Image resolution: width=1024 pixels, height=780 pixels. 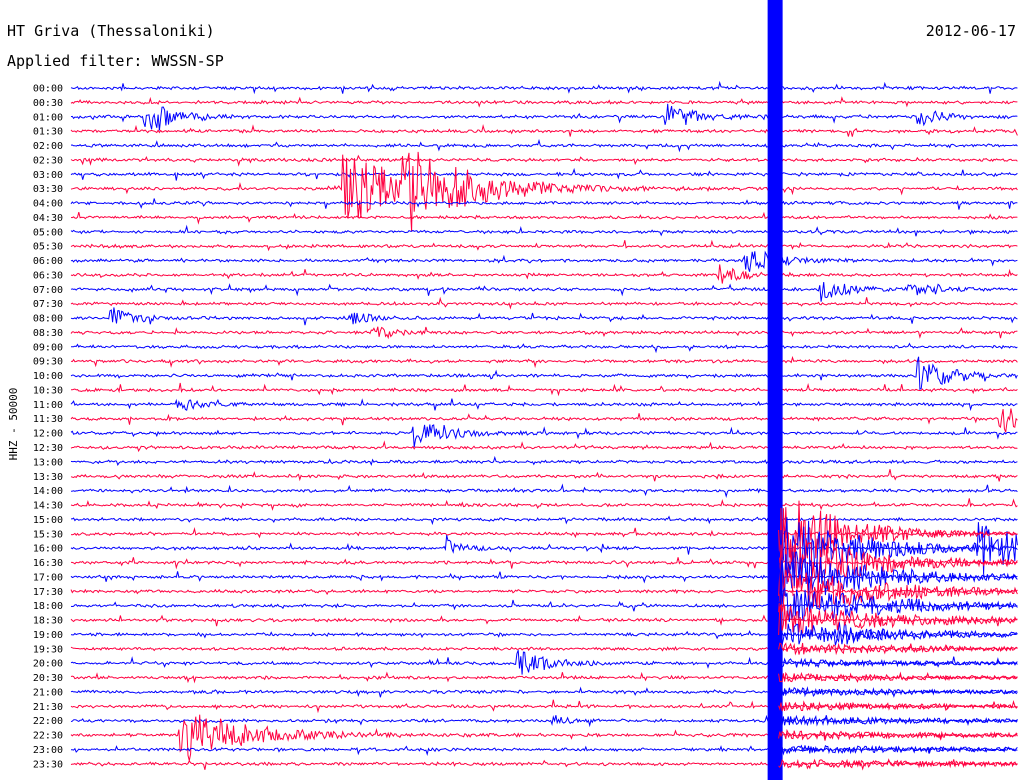 What do you see at coordinates (48, 333) in the screenshot?
I see `row-time-label: 08:30` at bounding box center [48, 333].